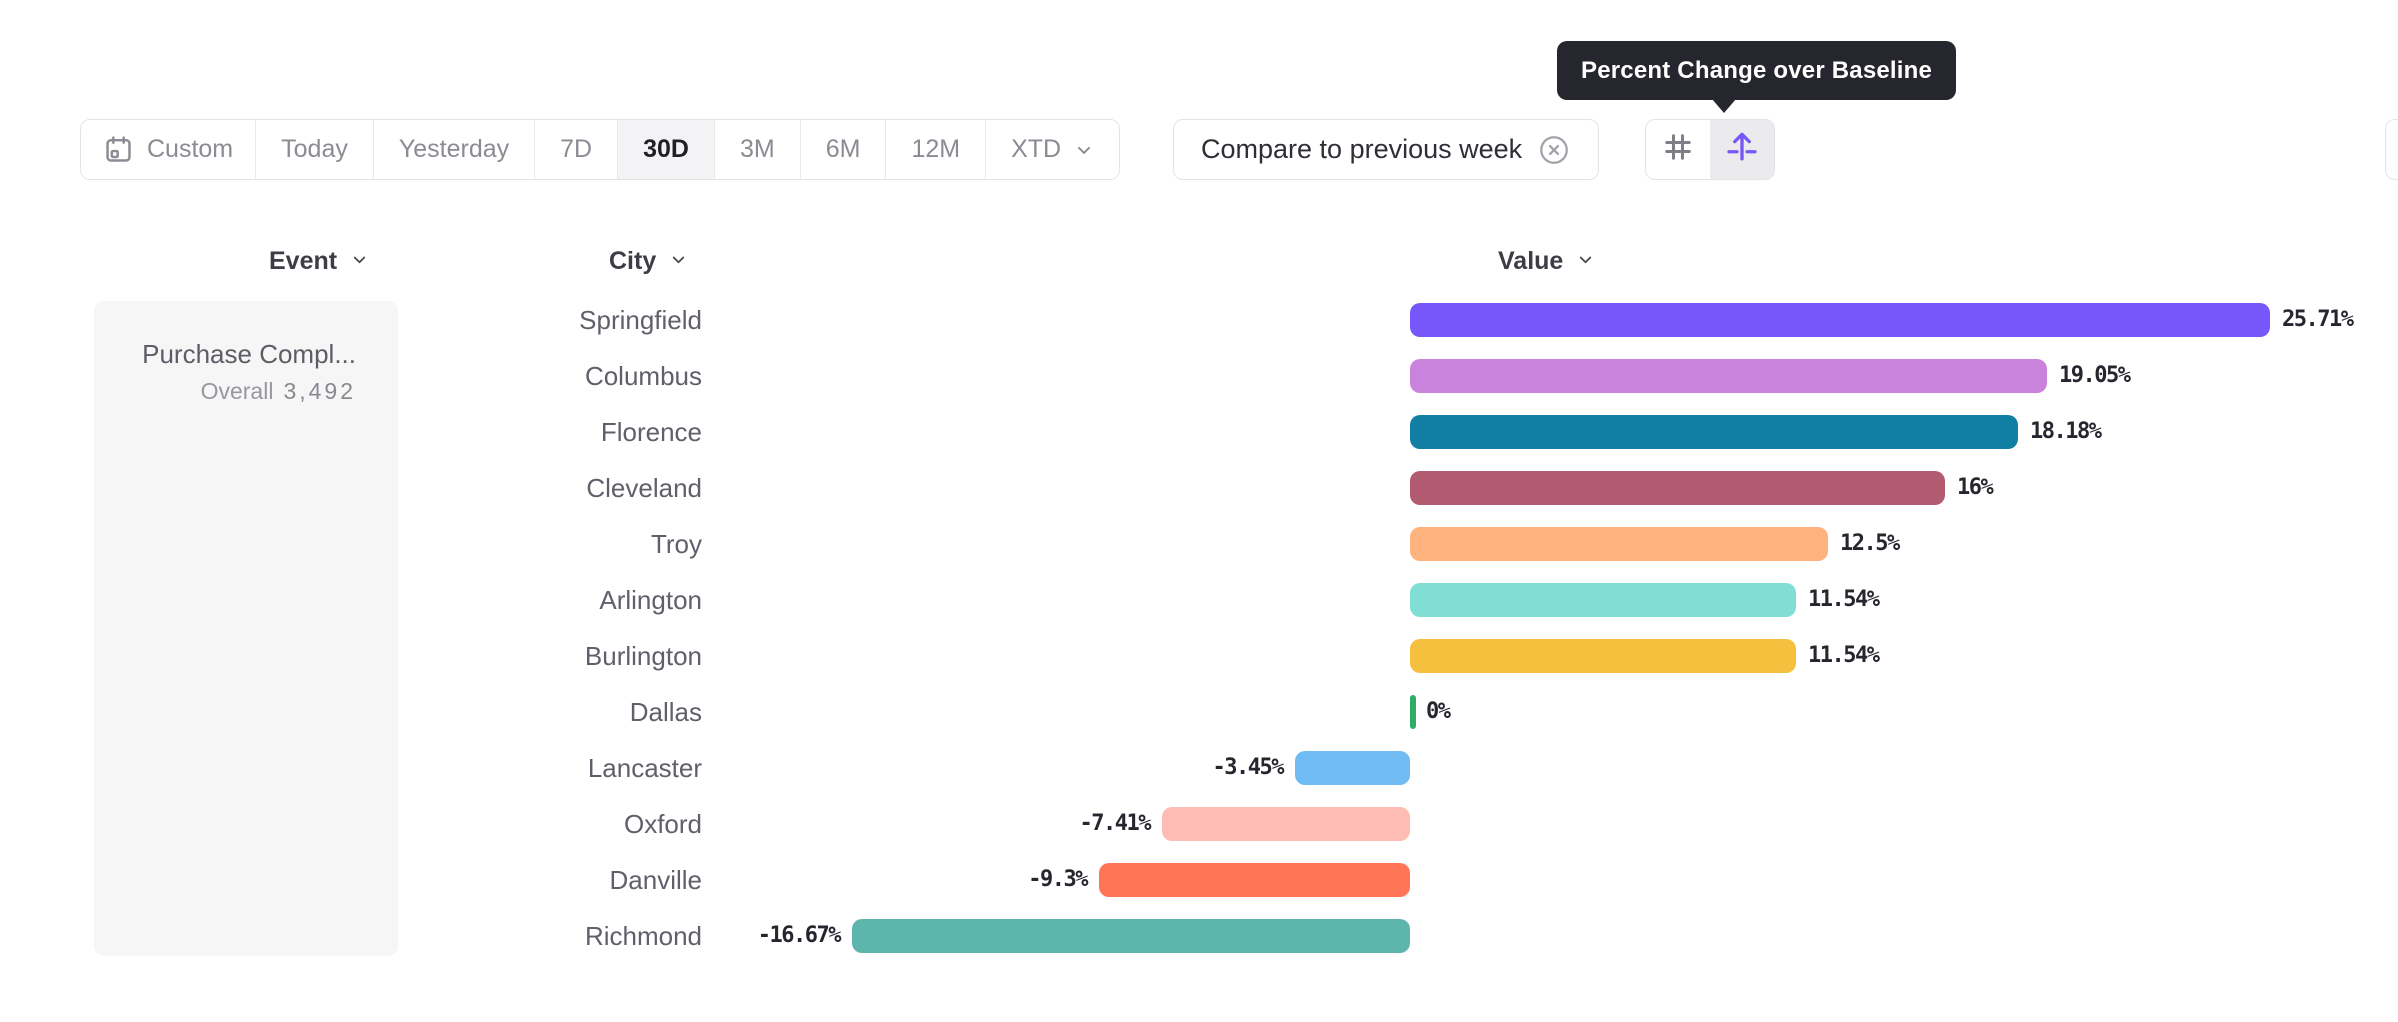 The height and width of the screenshot is (1022, 2398). Describe the element at coordinates (1199, 544) in the screenshot. I see `chart-row-troy: Troy 12.5%` at that location.